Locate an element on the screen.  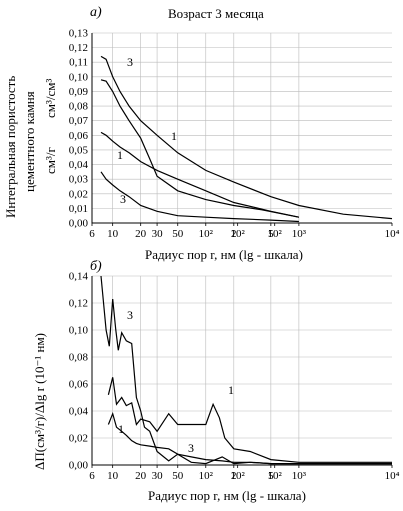
panel-a-ylabel-line1: Интегральная пористость is located at coordinates (10, 147).